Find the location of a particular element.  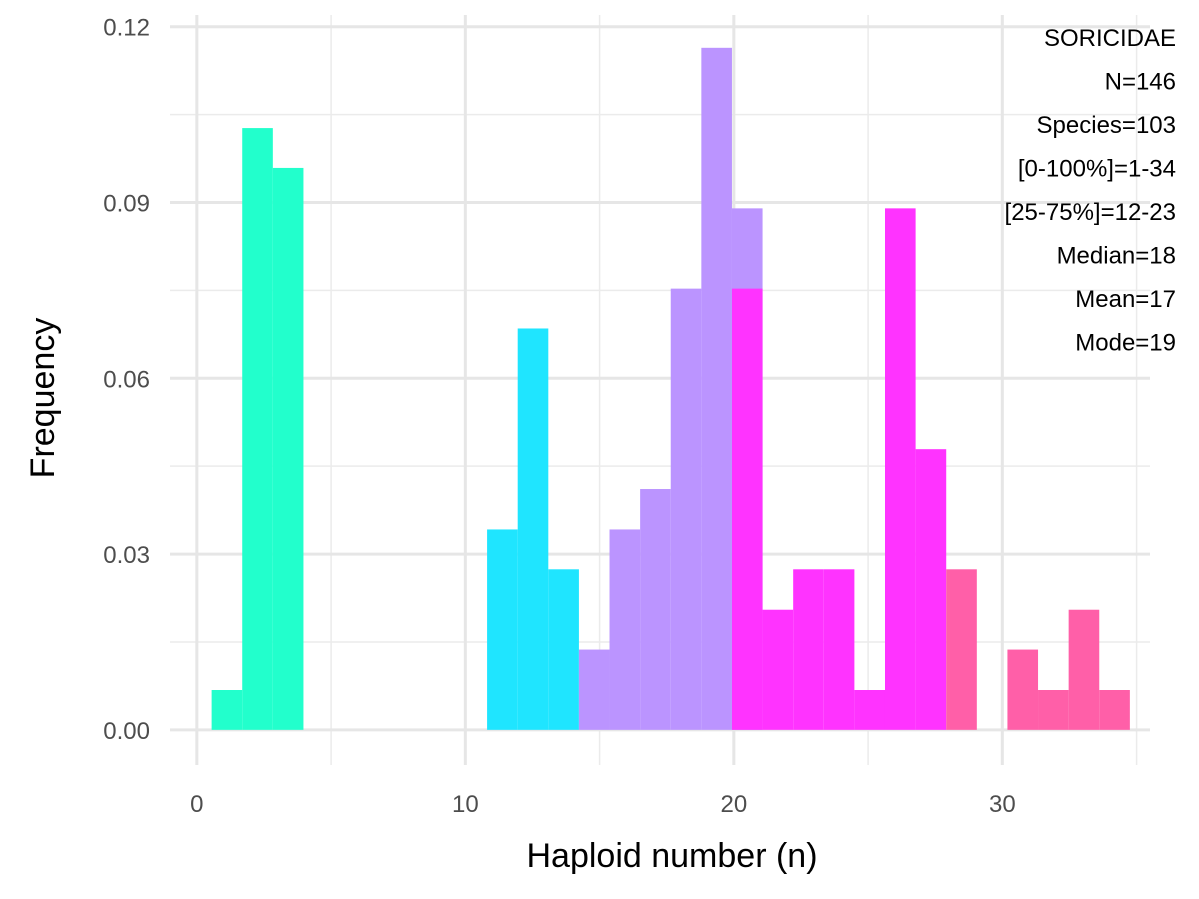

y-tick-label: 0.03 is located at coordinates (126, 555).